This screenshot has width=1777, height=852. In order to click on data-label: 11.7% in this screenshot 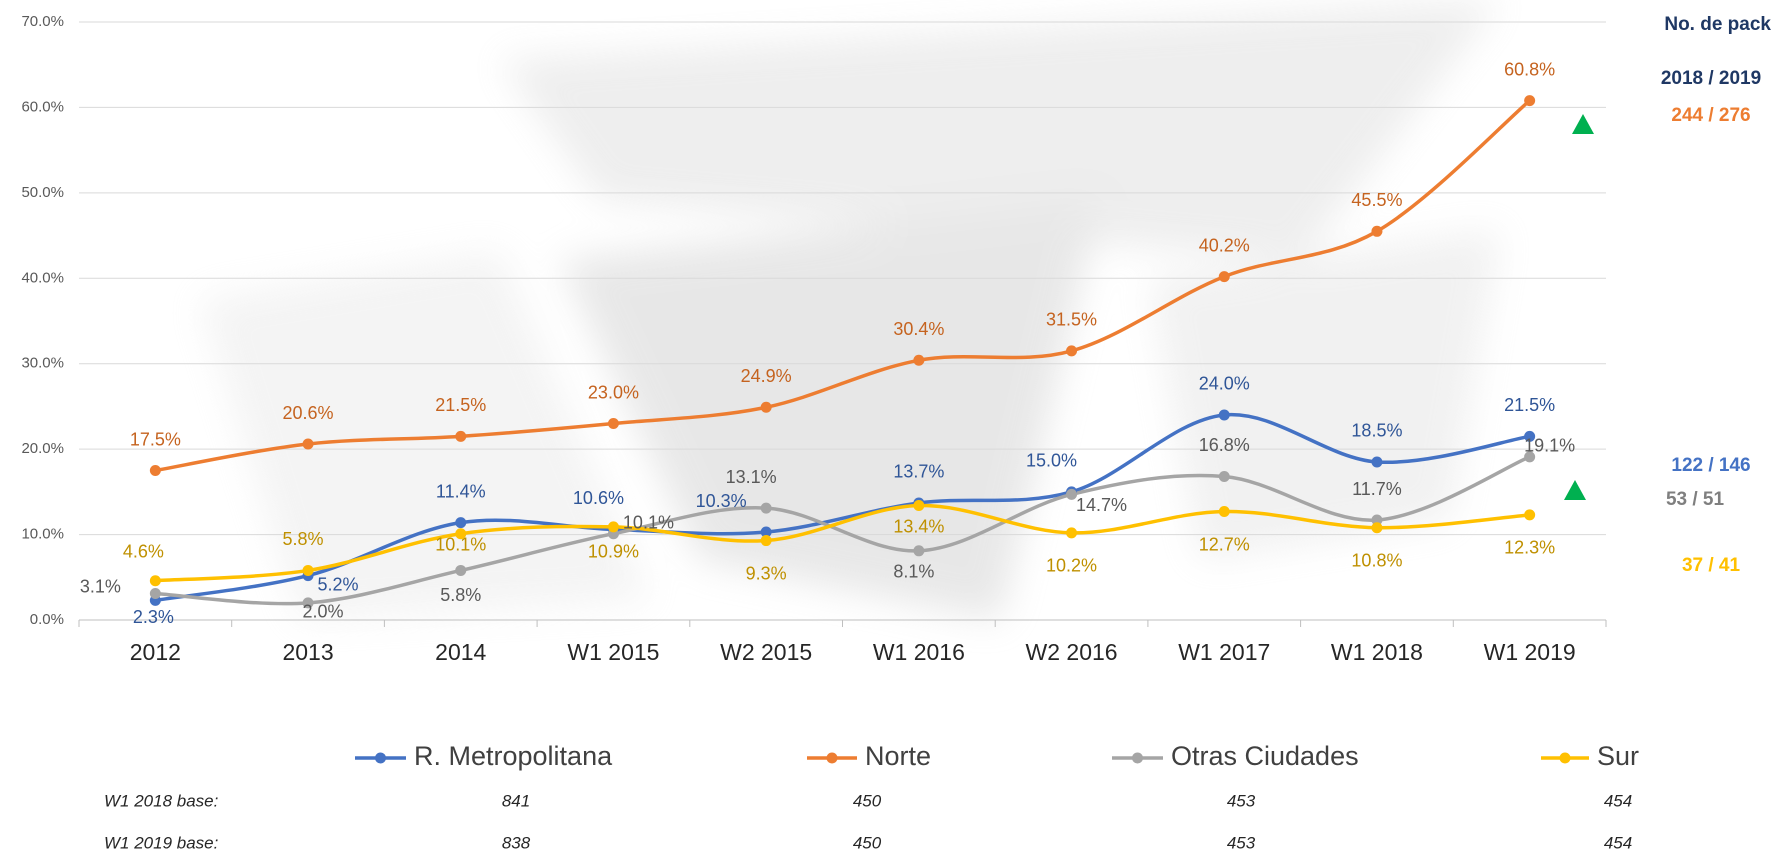, I will do `click(1377, 489)`.